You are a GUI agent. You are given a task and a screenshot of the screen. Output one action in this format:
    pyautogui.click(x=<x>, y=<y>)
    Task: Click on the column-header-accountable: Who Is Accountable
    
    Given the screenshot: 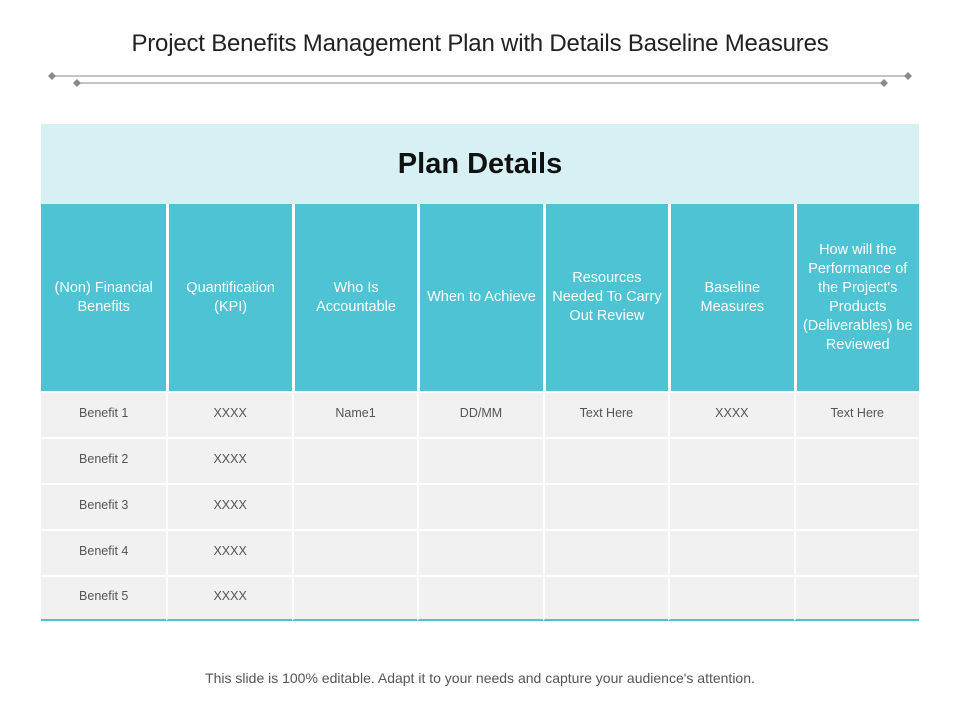 What is the action you would take?
    pyautogui.click(x=354, y=297)
    